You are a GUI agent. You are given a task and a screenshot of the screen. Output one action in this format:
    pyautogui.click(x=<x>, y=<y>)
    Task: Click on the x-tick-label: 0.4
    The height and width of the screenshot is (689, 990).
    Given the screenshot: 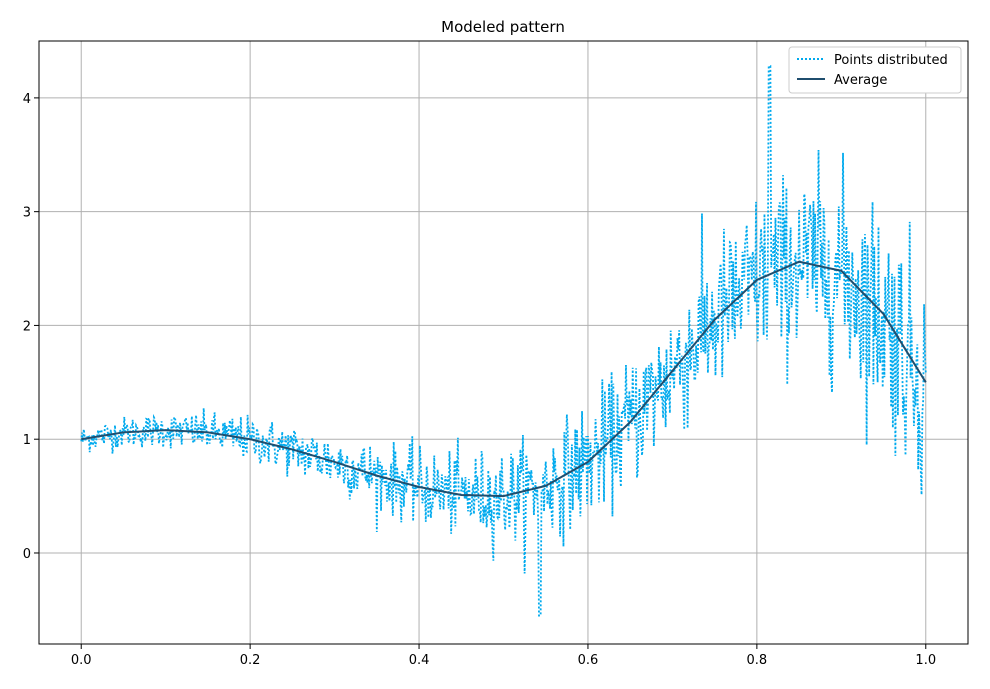 What is the action you would take?
    pyautogui.click(x=419, y=660)
    